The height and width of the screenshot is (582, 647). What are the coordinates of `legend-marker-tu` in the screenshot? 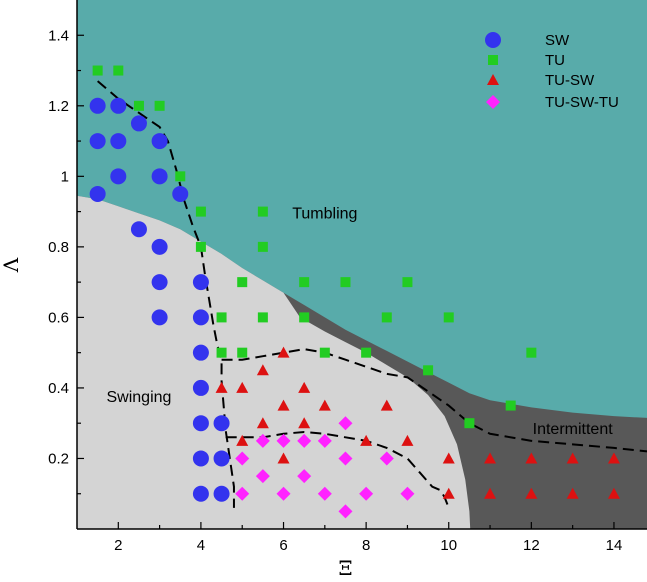 It's located at (493, 60).